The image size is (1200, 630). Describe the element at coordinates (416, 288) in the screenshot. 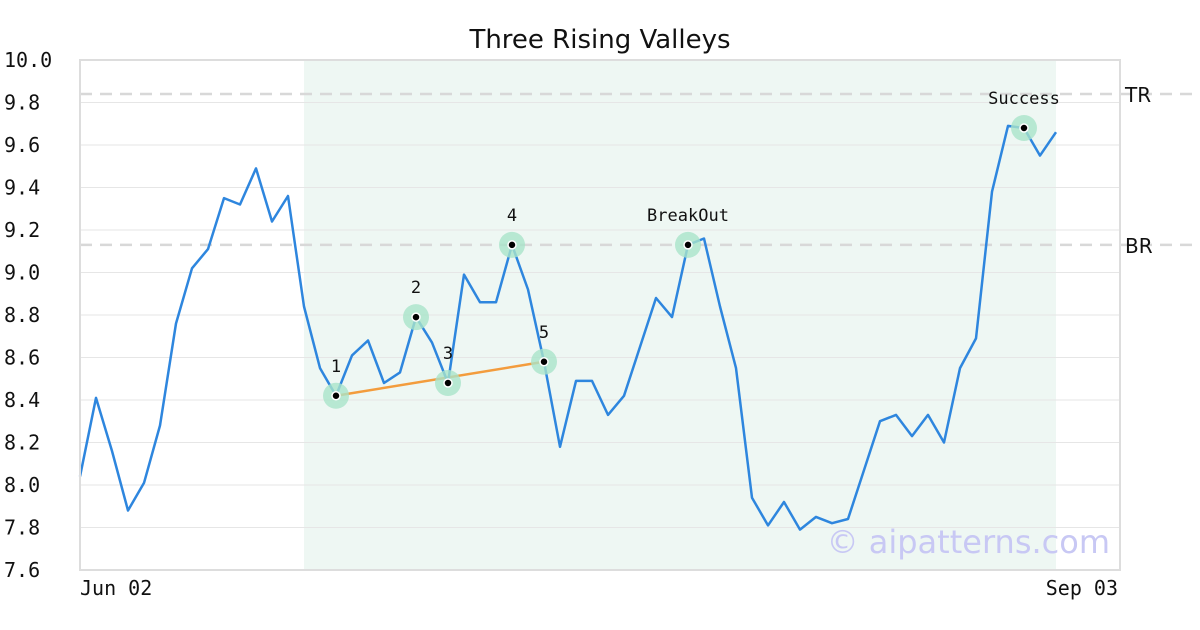

I see `marker-label-2: 2` at that location.